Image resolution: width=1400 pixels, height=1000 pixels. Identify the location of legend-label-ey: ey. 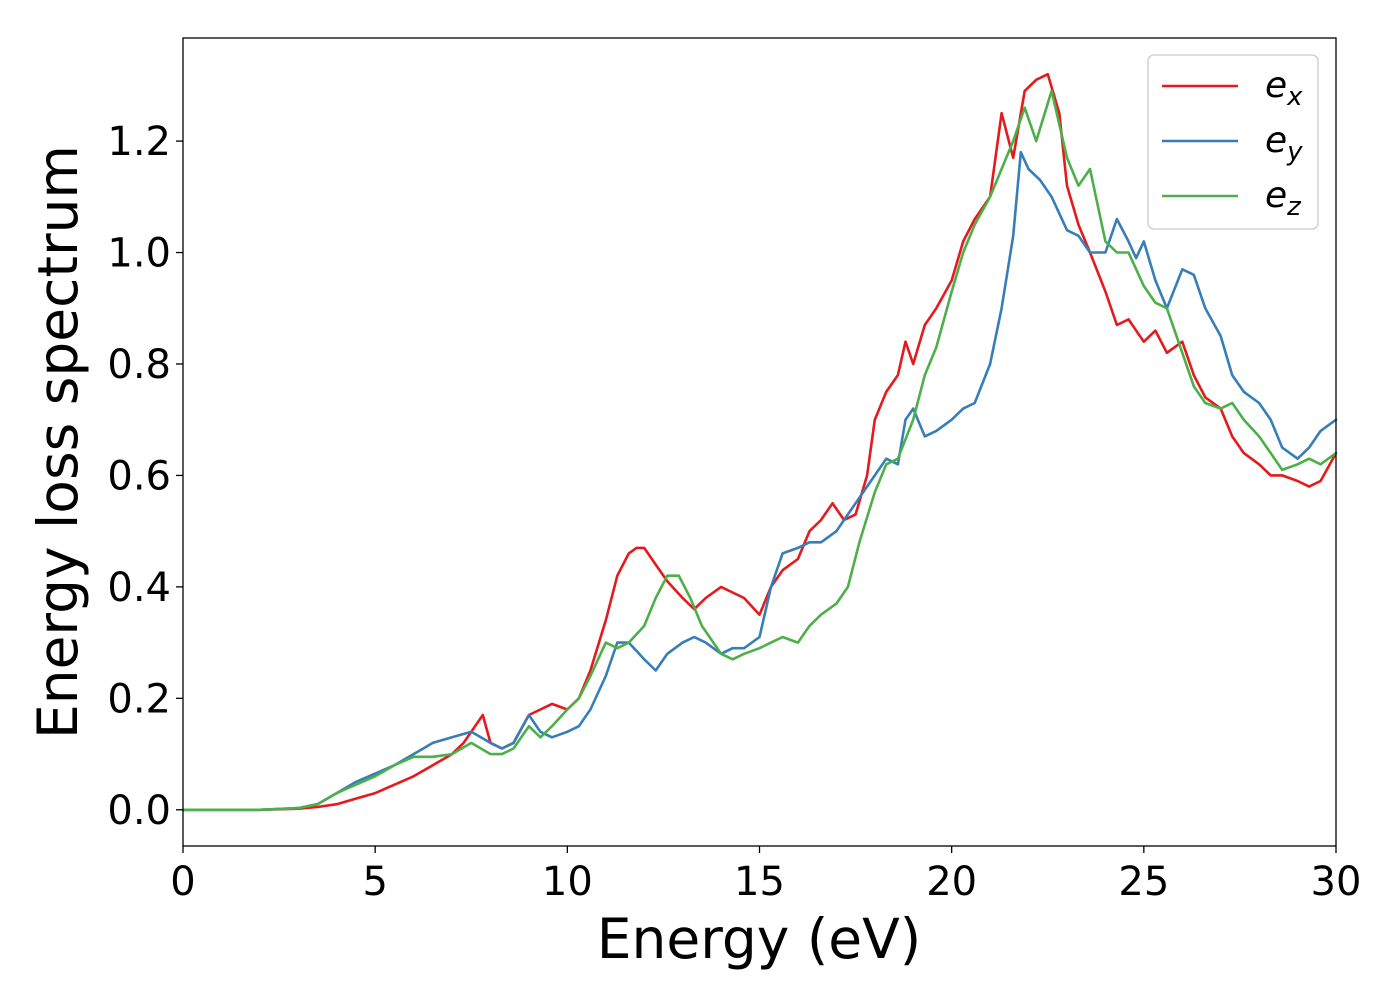
(1284, 143).